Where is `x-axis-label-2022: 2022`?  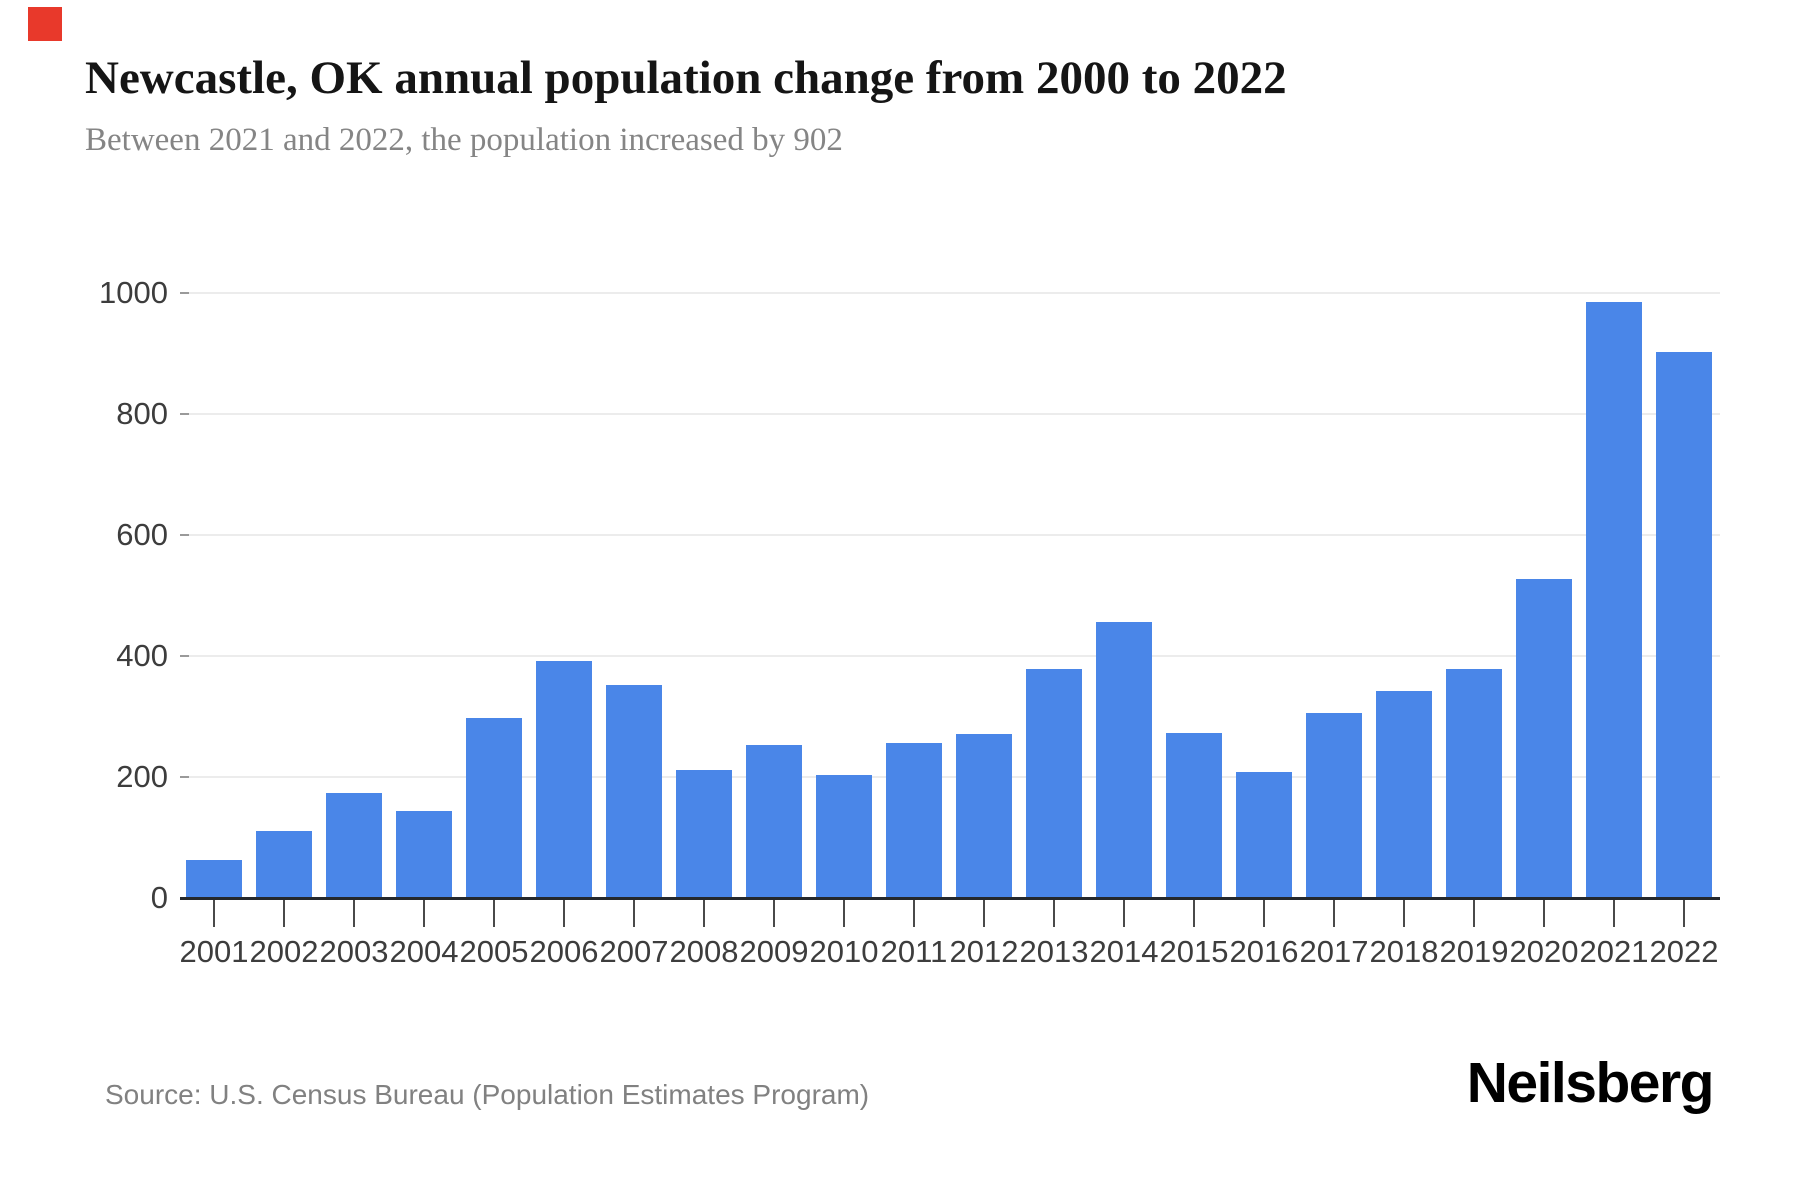 x-axis-label-2022: 2022 is located at coordinates (1684, 951).